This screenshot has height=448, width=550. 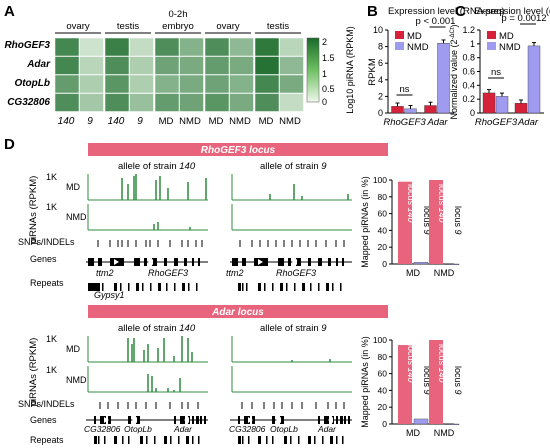 What do you see at coordinates (116, 121) in the screenshot?
I see `col-label: 140` at bounding box center [116, 121].